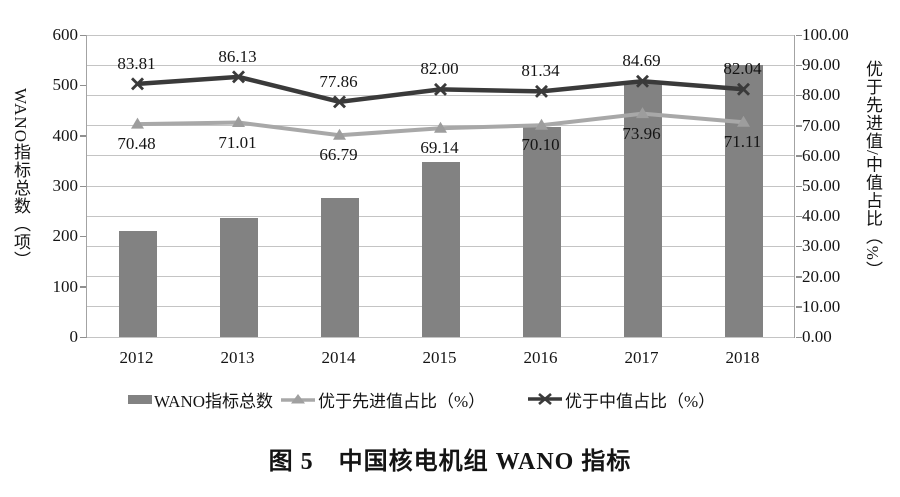 The height and width of the screenshot is (497, 900). Describe the element at coordinates (65, 135) in the screenshot. I see `left-axis-tick-label: 400` at that location.